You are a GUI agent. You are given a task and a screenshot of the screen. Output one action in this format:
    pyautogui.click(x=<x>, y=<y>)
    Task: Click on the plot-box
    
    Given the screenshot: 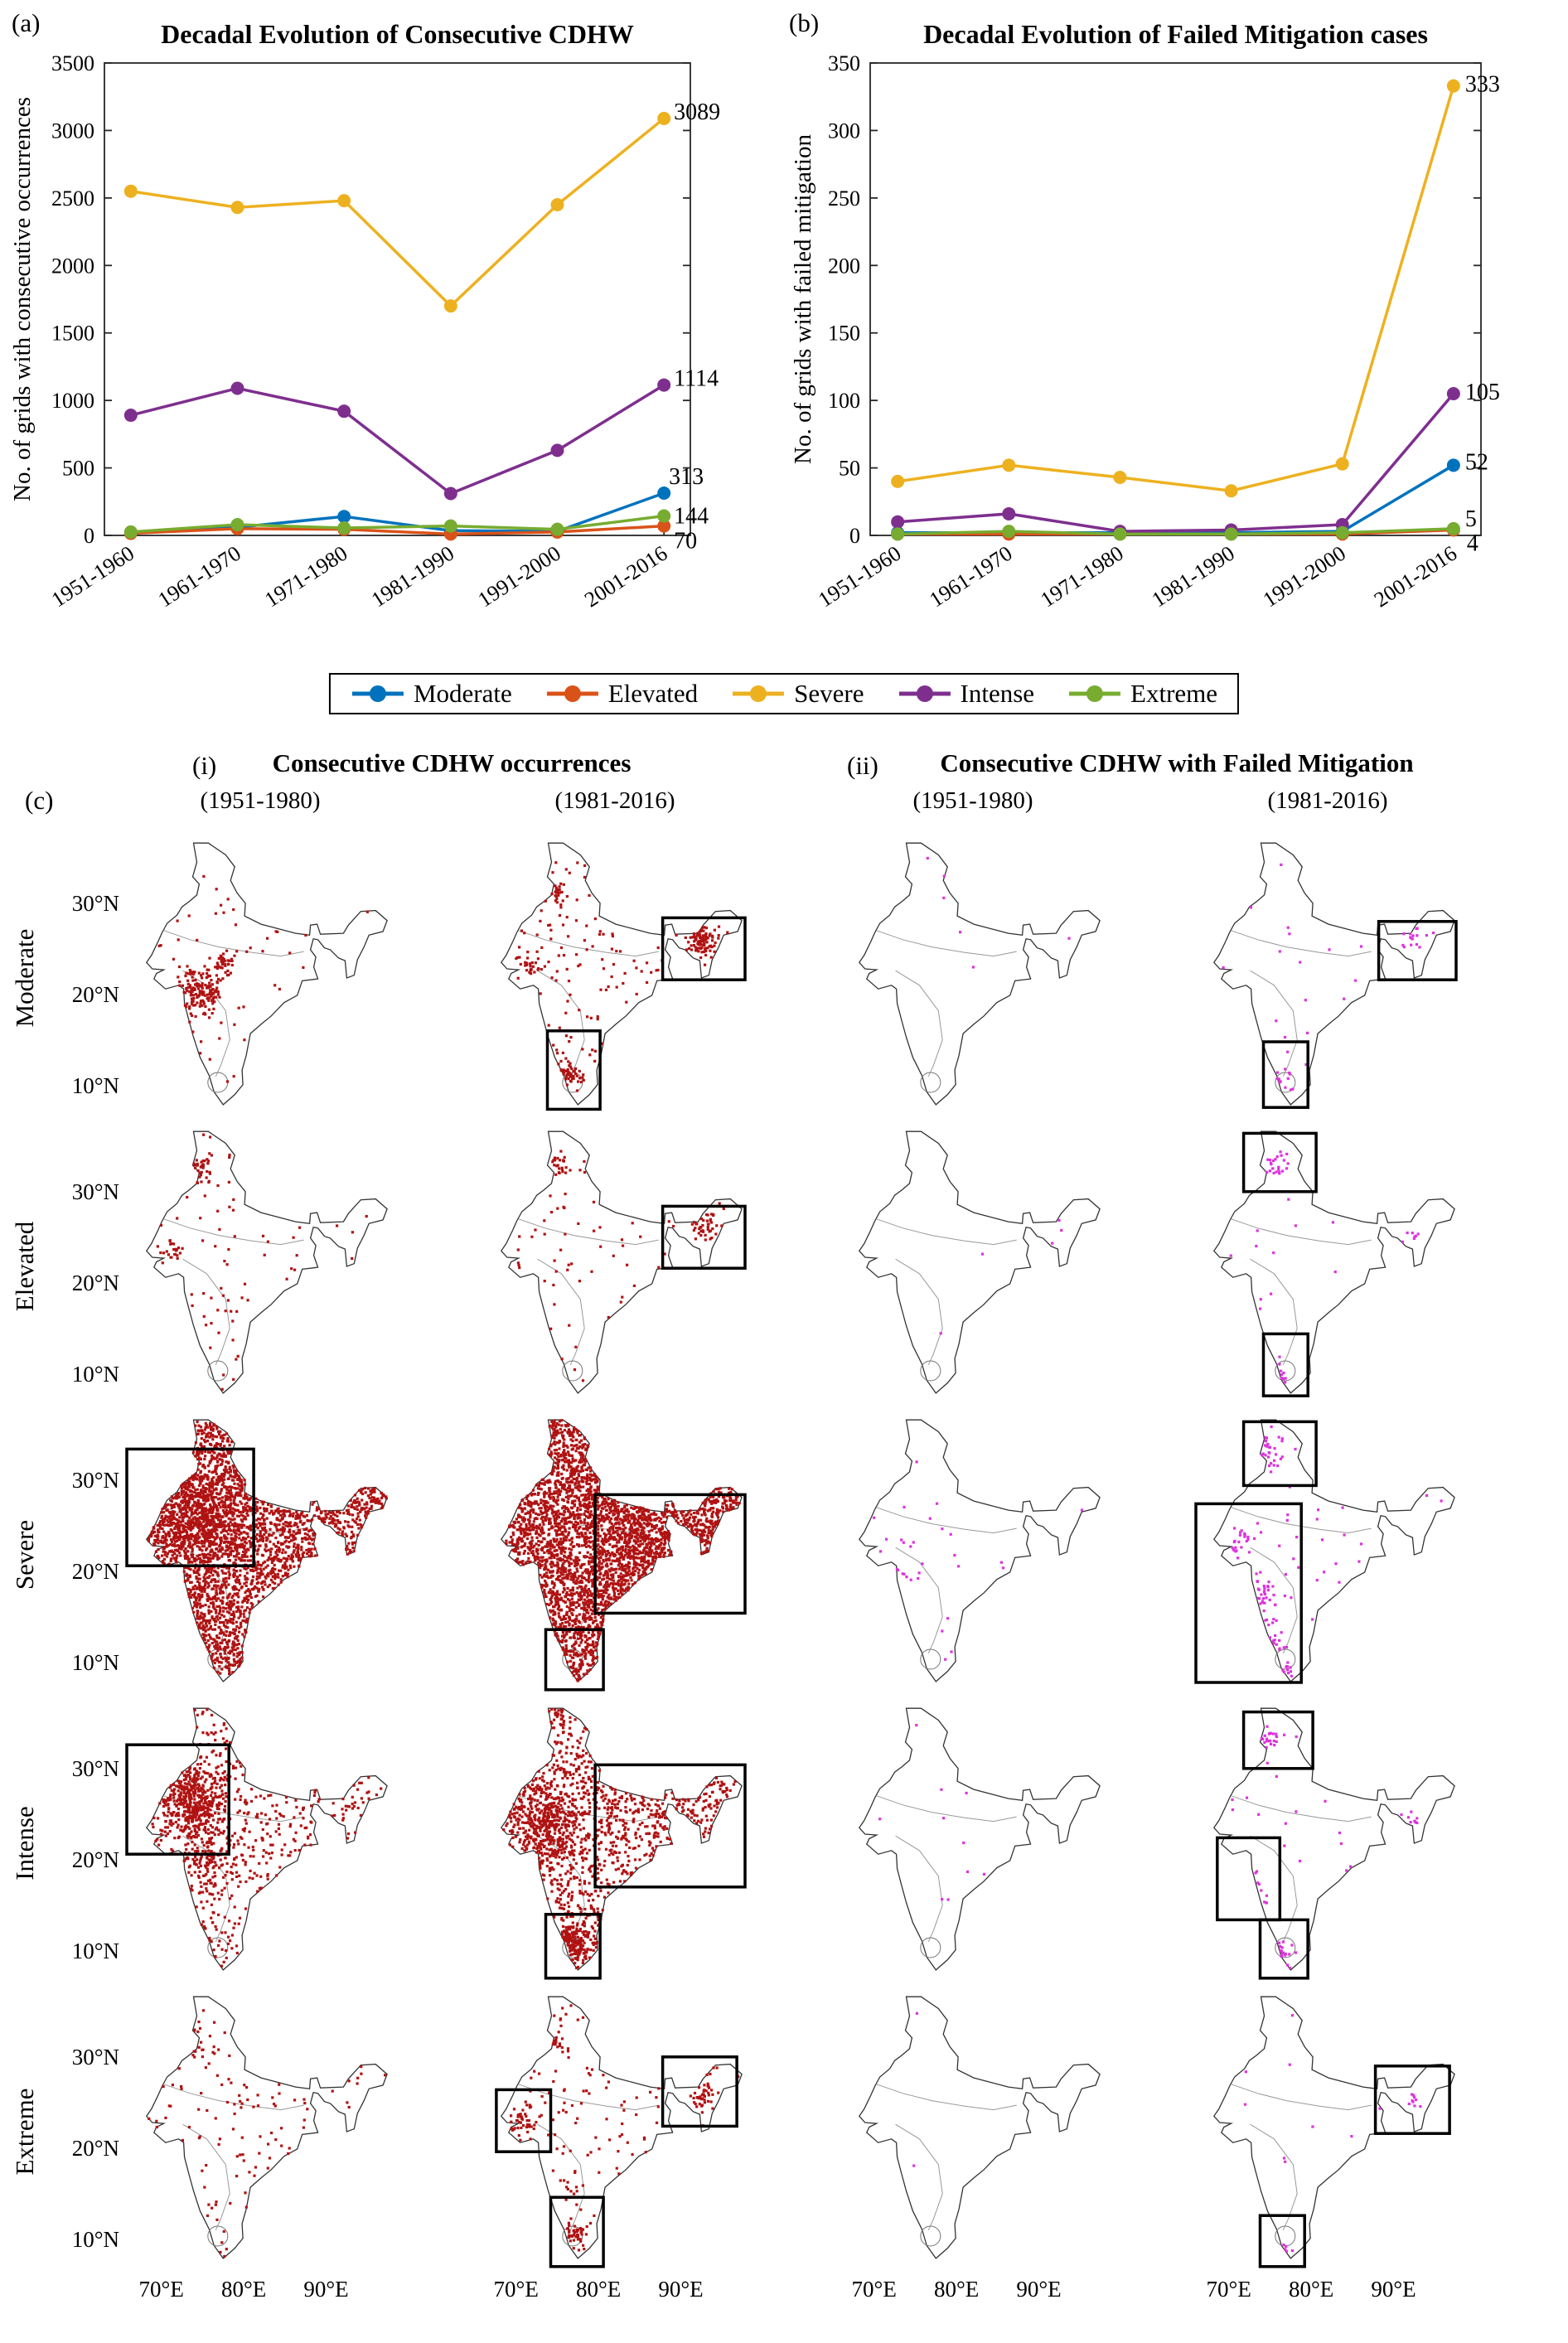 What is the action you would take?
    pyautogui.click(x=397, y=299)
    